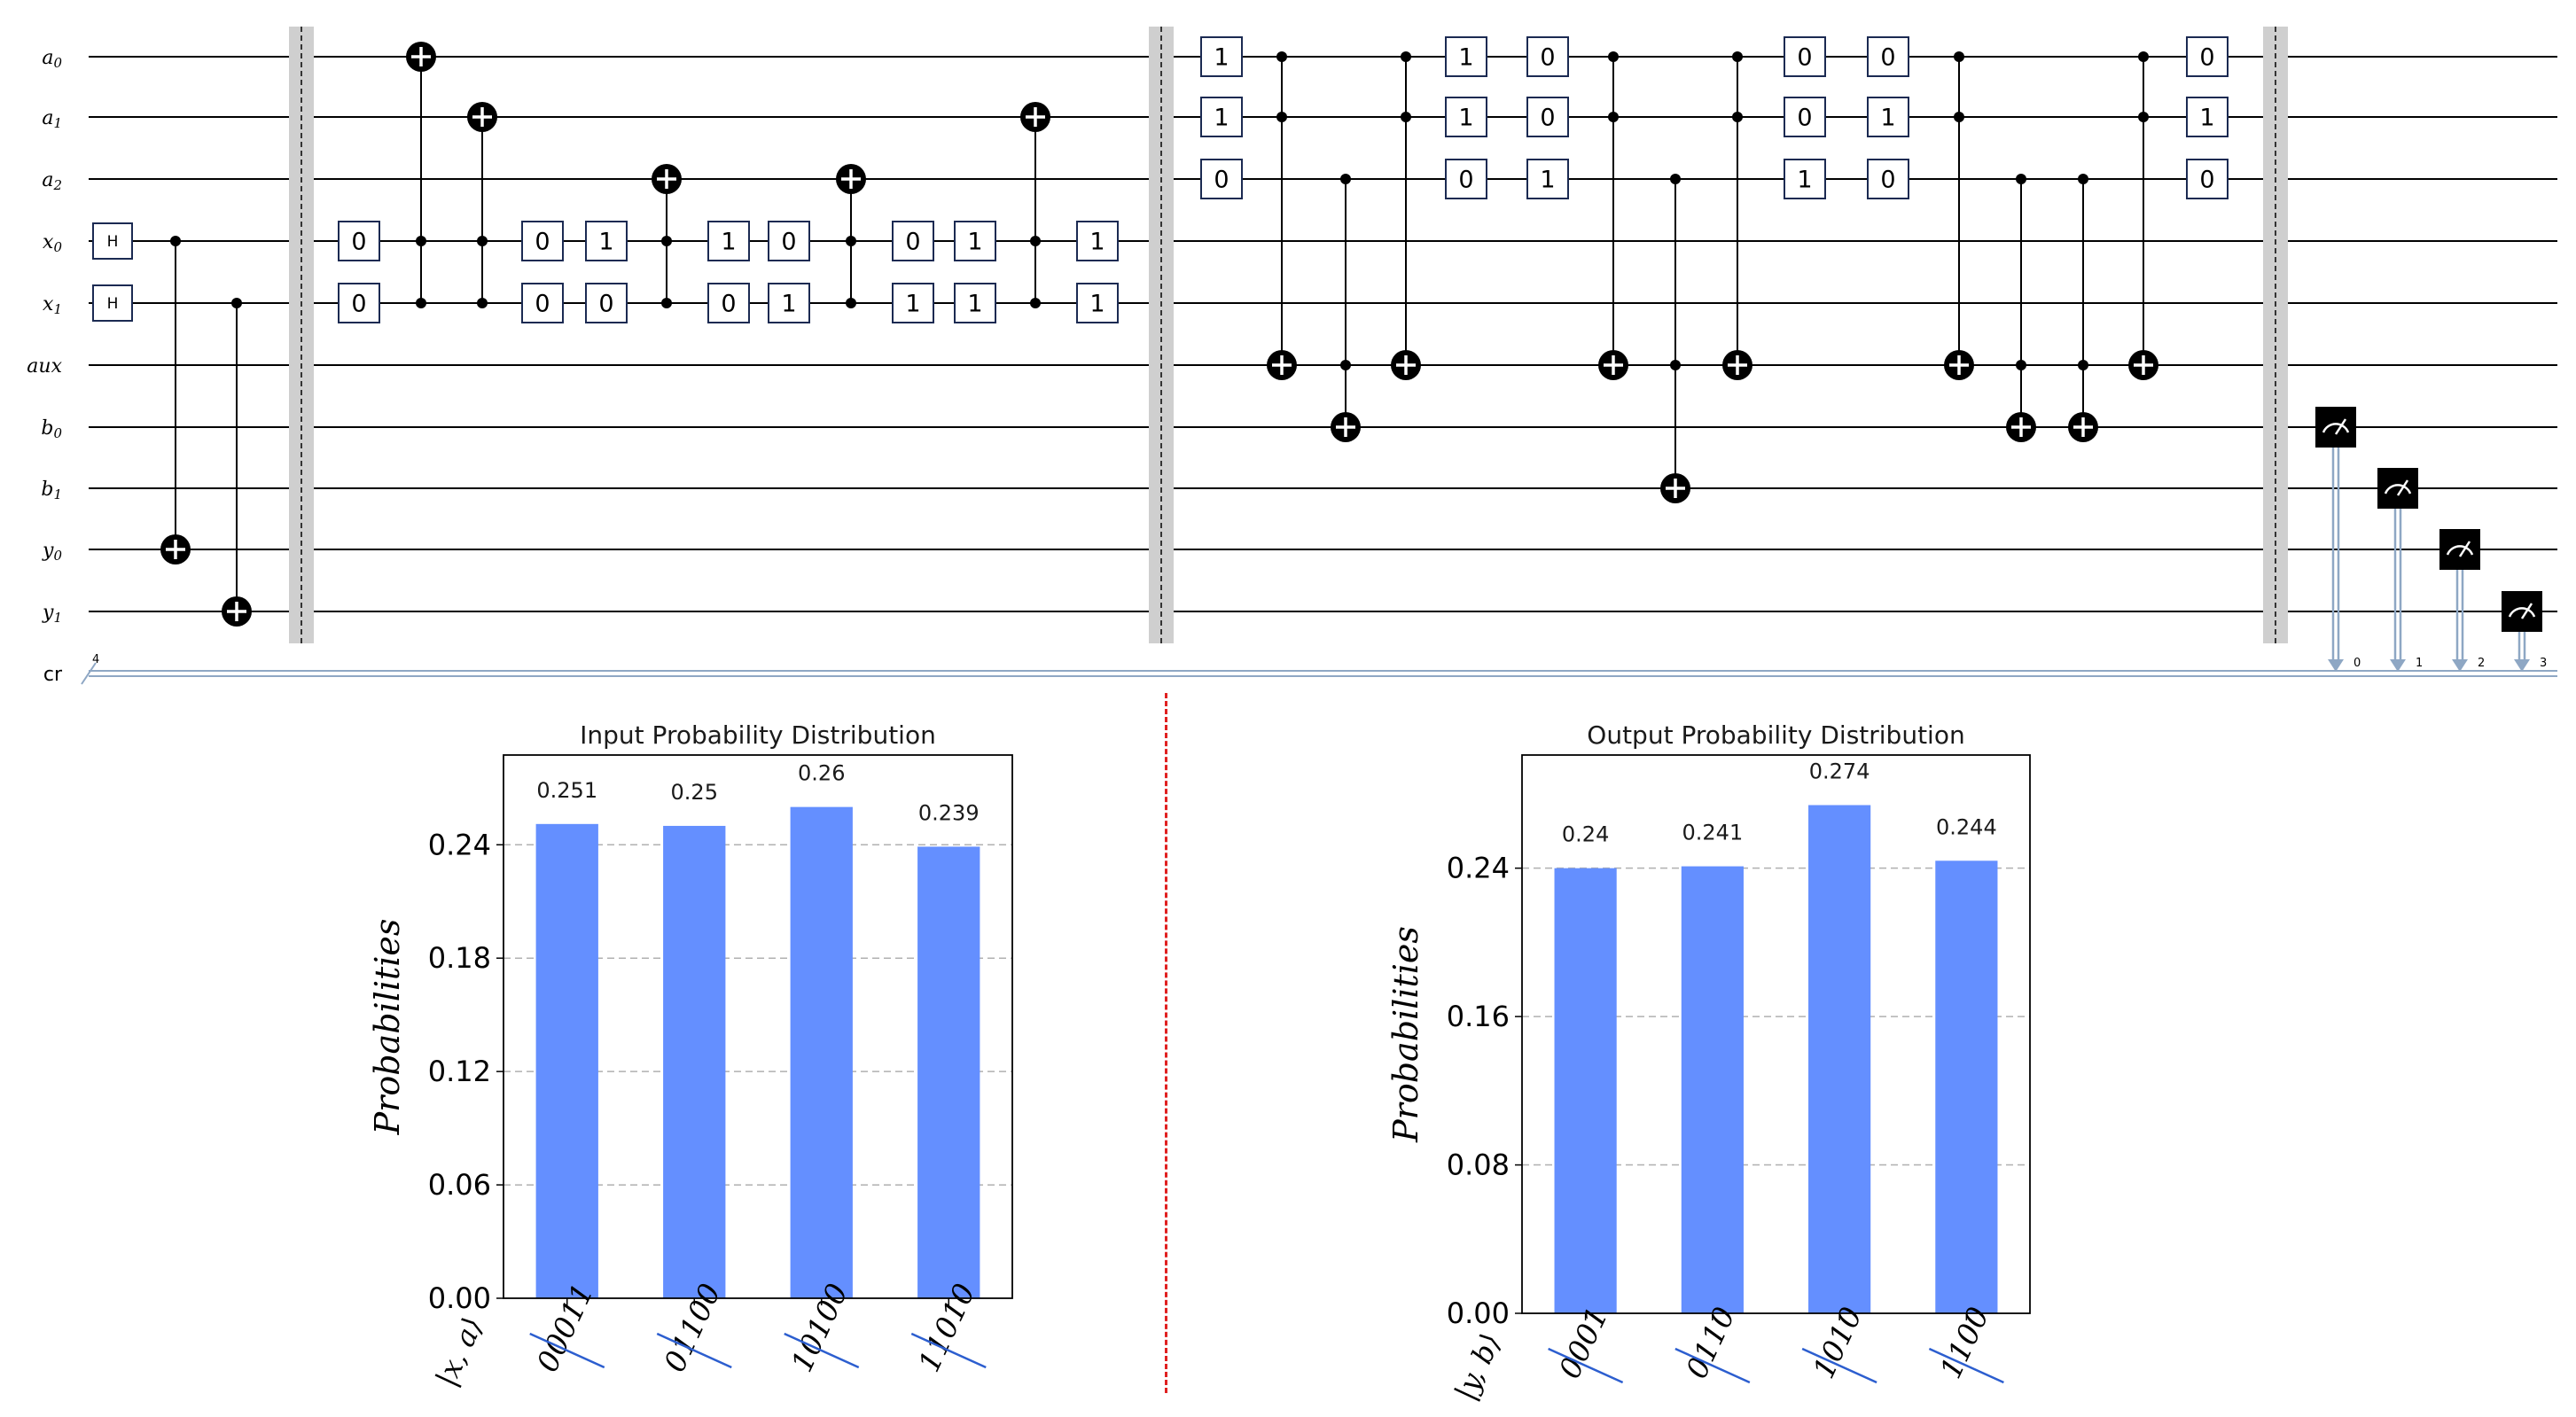 Image resolution: width=2576 pixels, height=1417 pixels. Describe the element at coordinates (819, 1327) in the screenshot. I see `x-tick-label: 10100` at that location.